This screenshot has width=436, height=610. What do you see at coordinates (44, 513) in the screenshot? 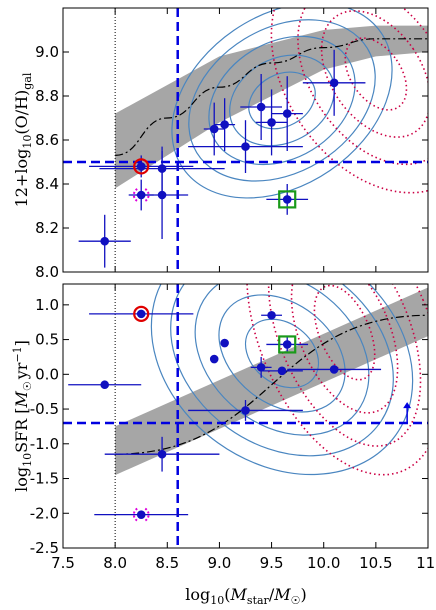
I see `bottom-ytick-label-1: -2.0` at bounding box center [44, 513].